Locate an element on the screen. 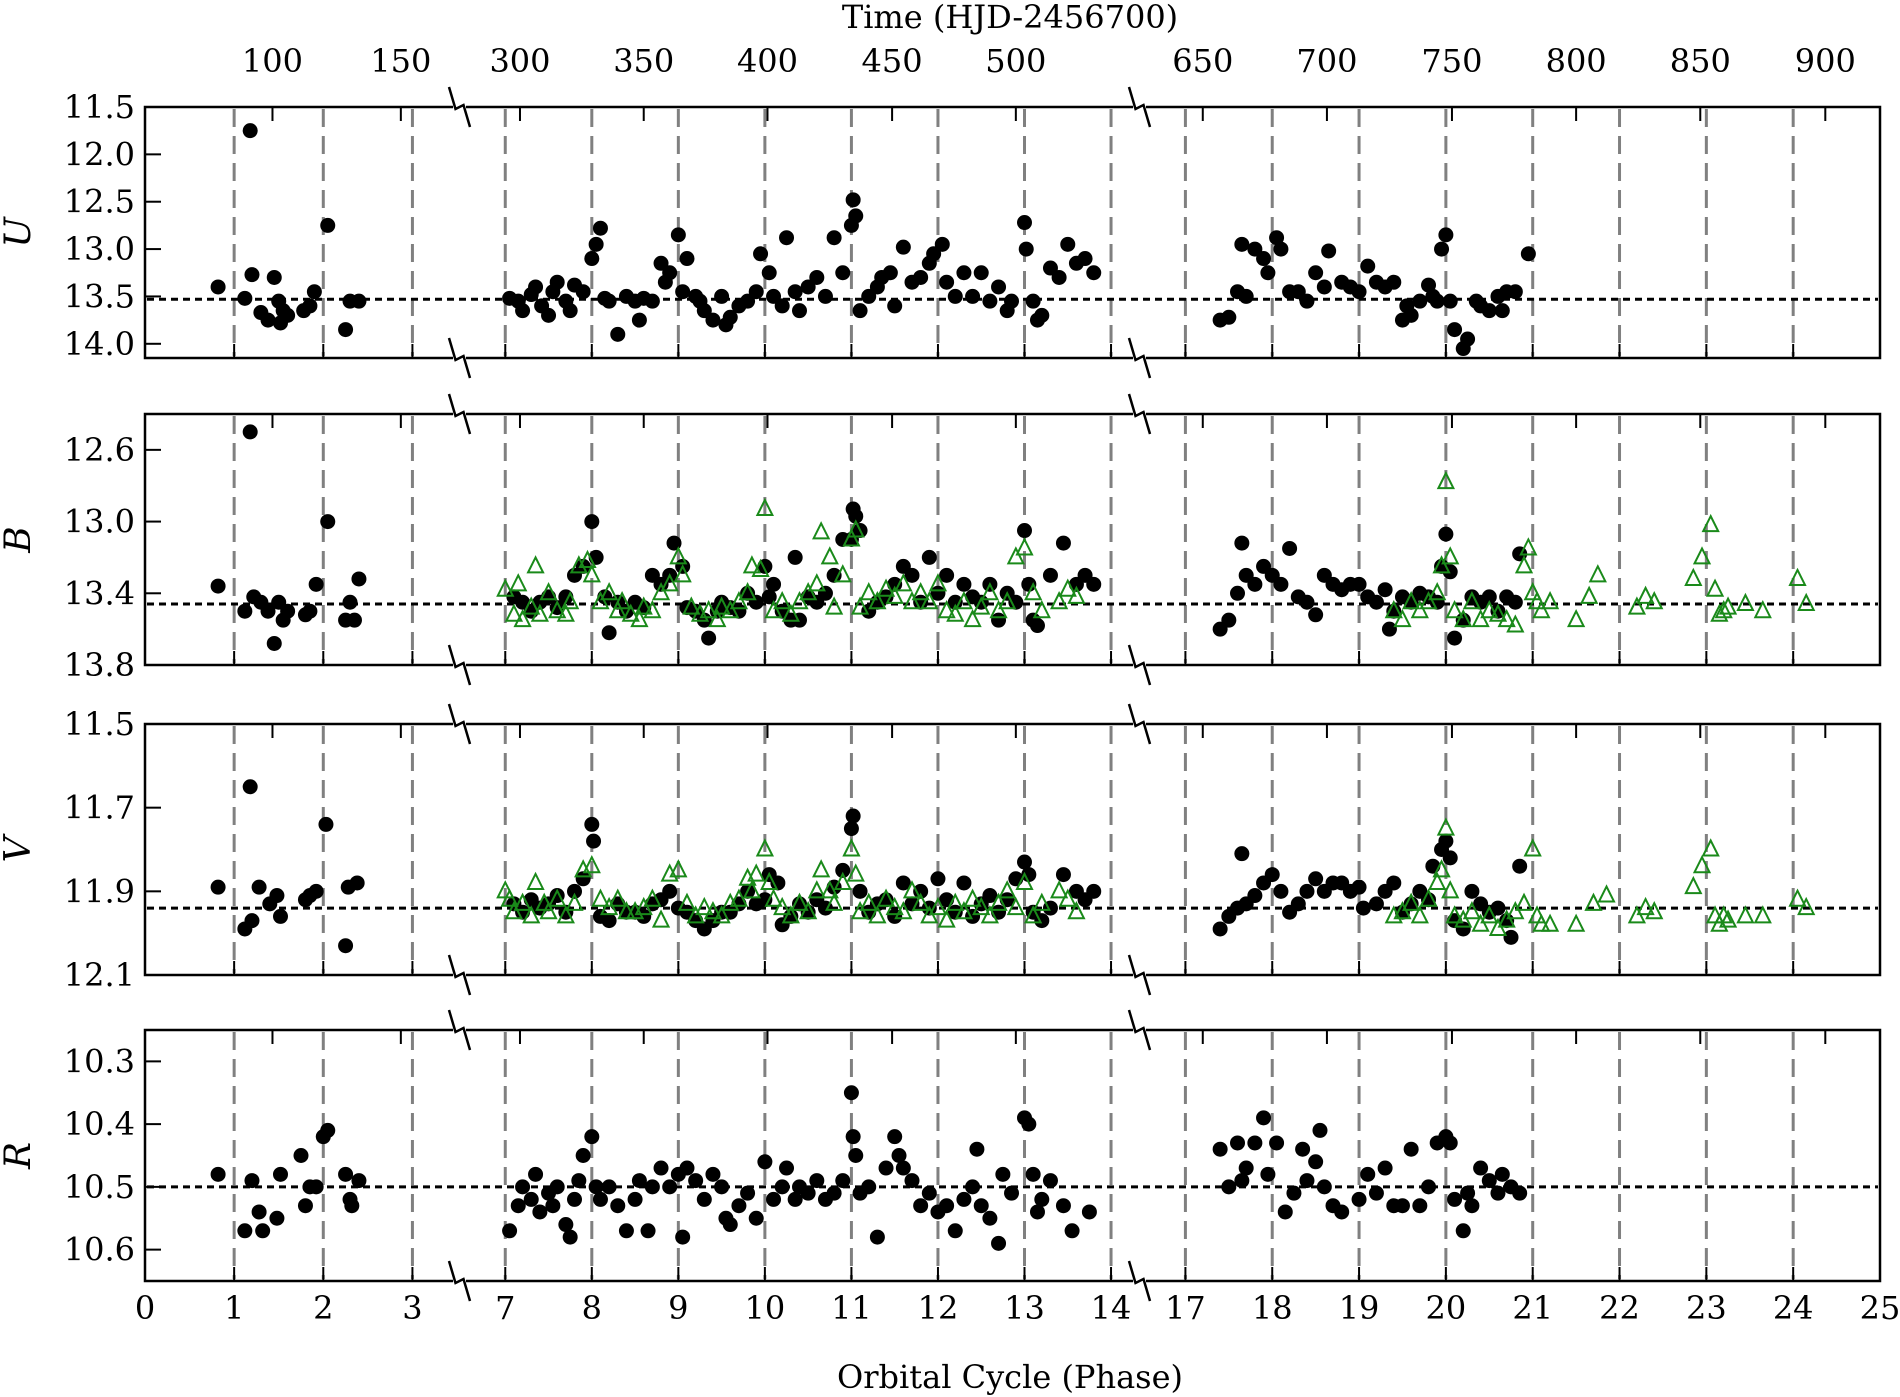 The width and height of the screenshot is (1900, 1397). x-tick-label: 1 is located at coordinates (234, 1308).